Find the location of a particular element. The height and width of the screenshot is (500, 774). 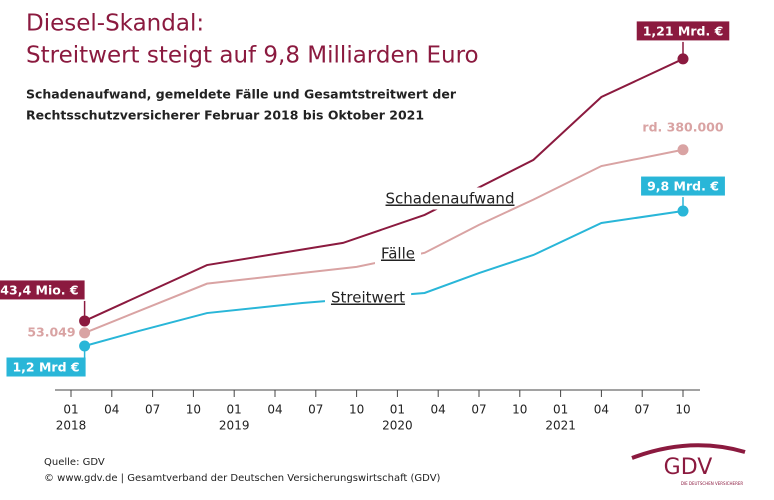

value-label: 9,8 Mrd. € is located at coordinates (683, 186).